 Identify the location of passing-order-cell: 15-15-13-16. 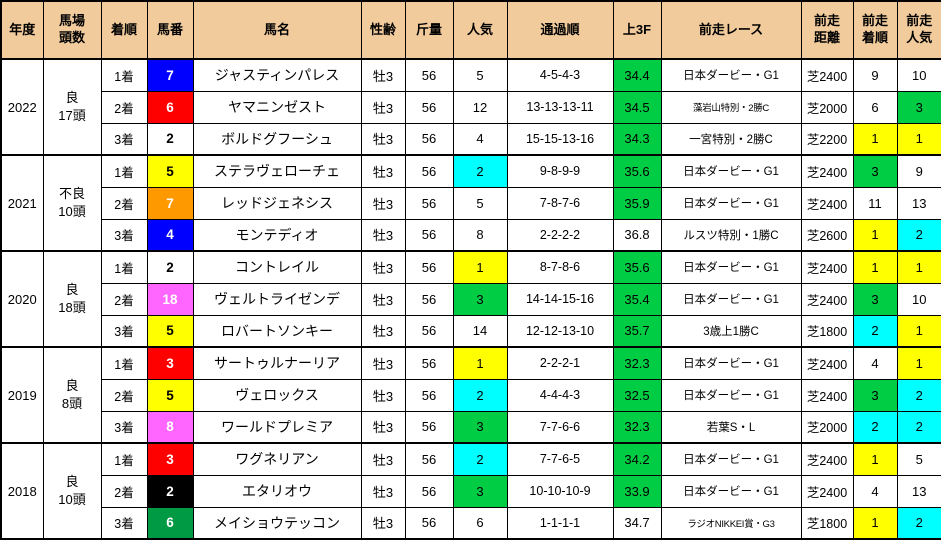
(560, 139).